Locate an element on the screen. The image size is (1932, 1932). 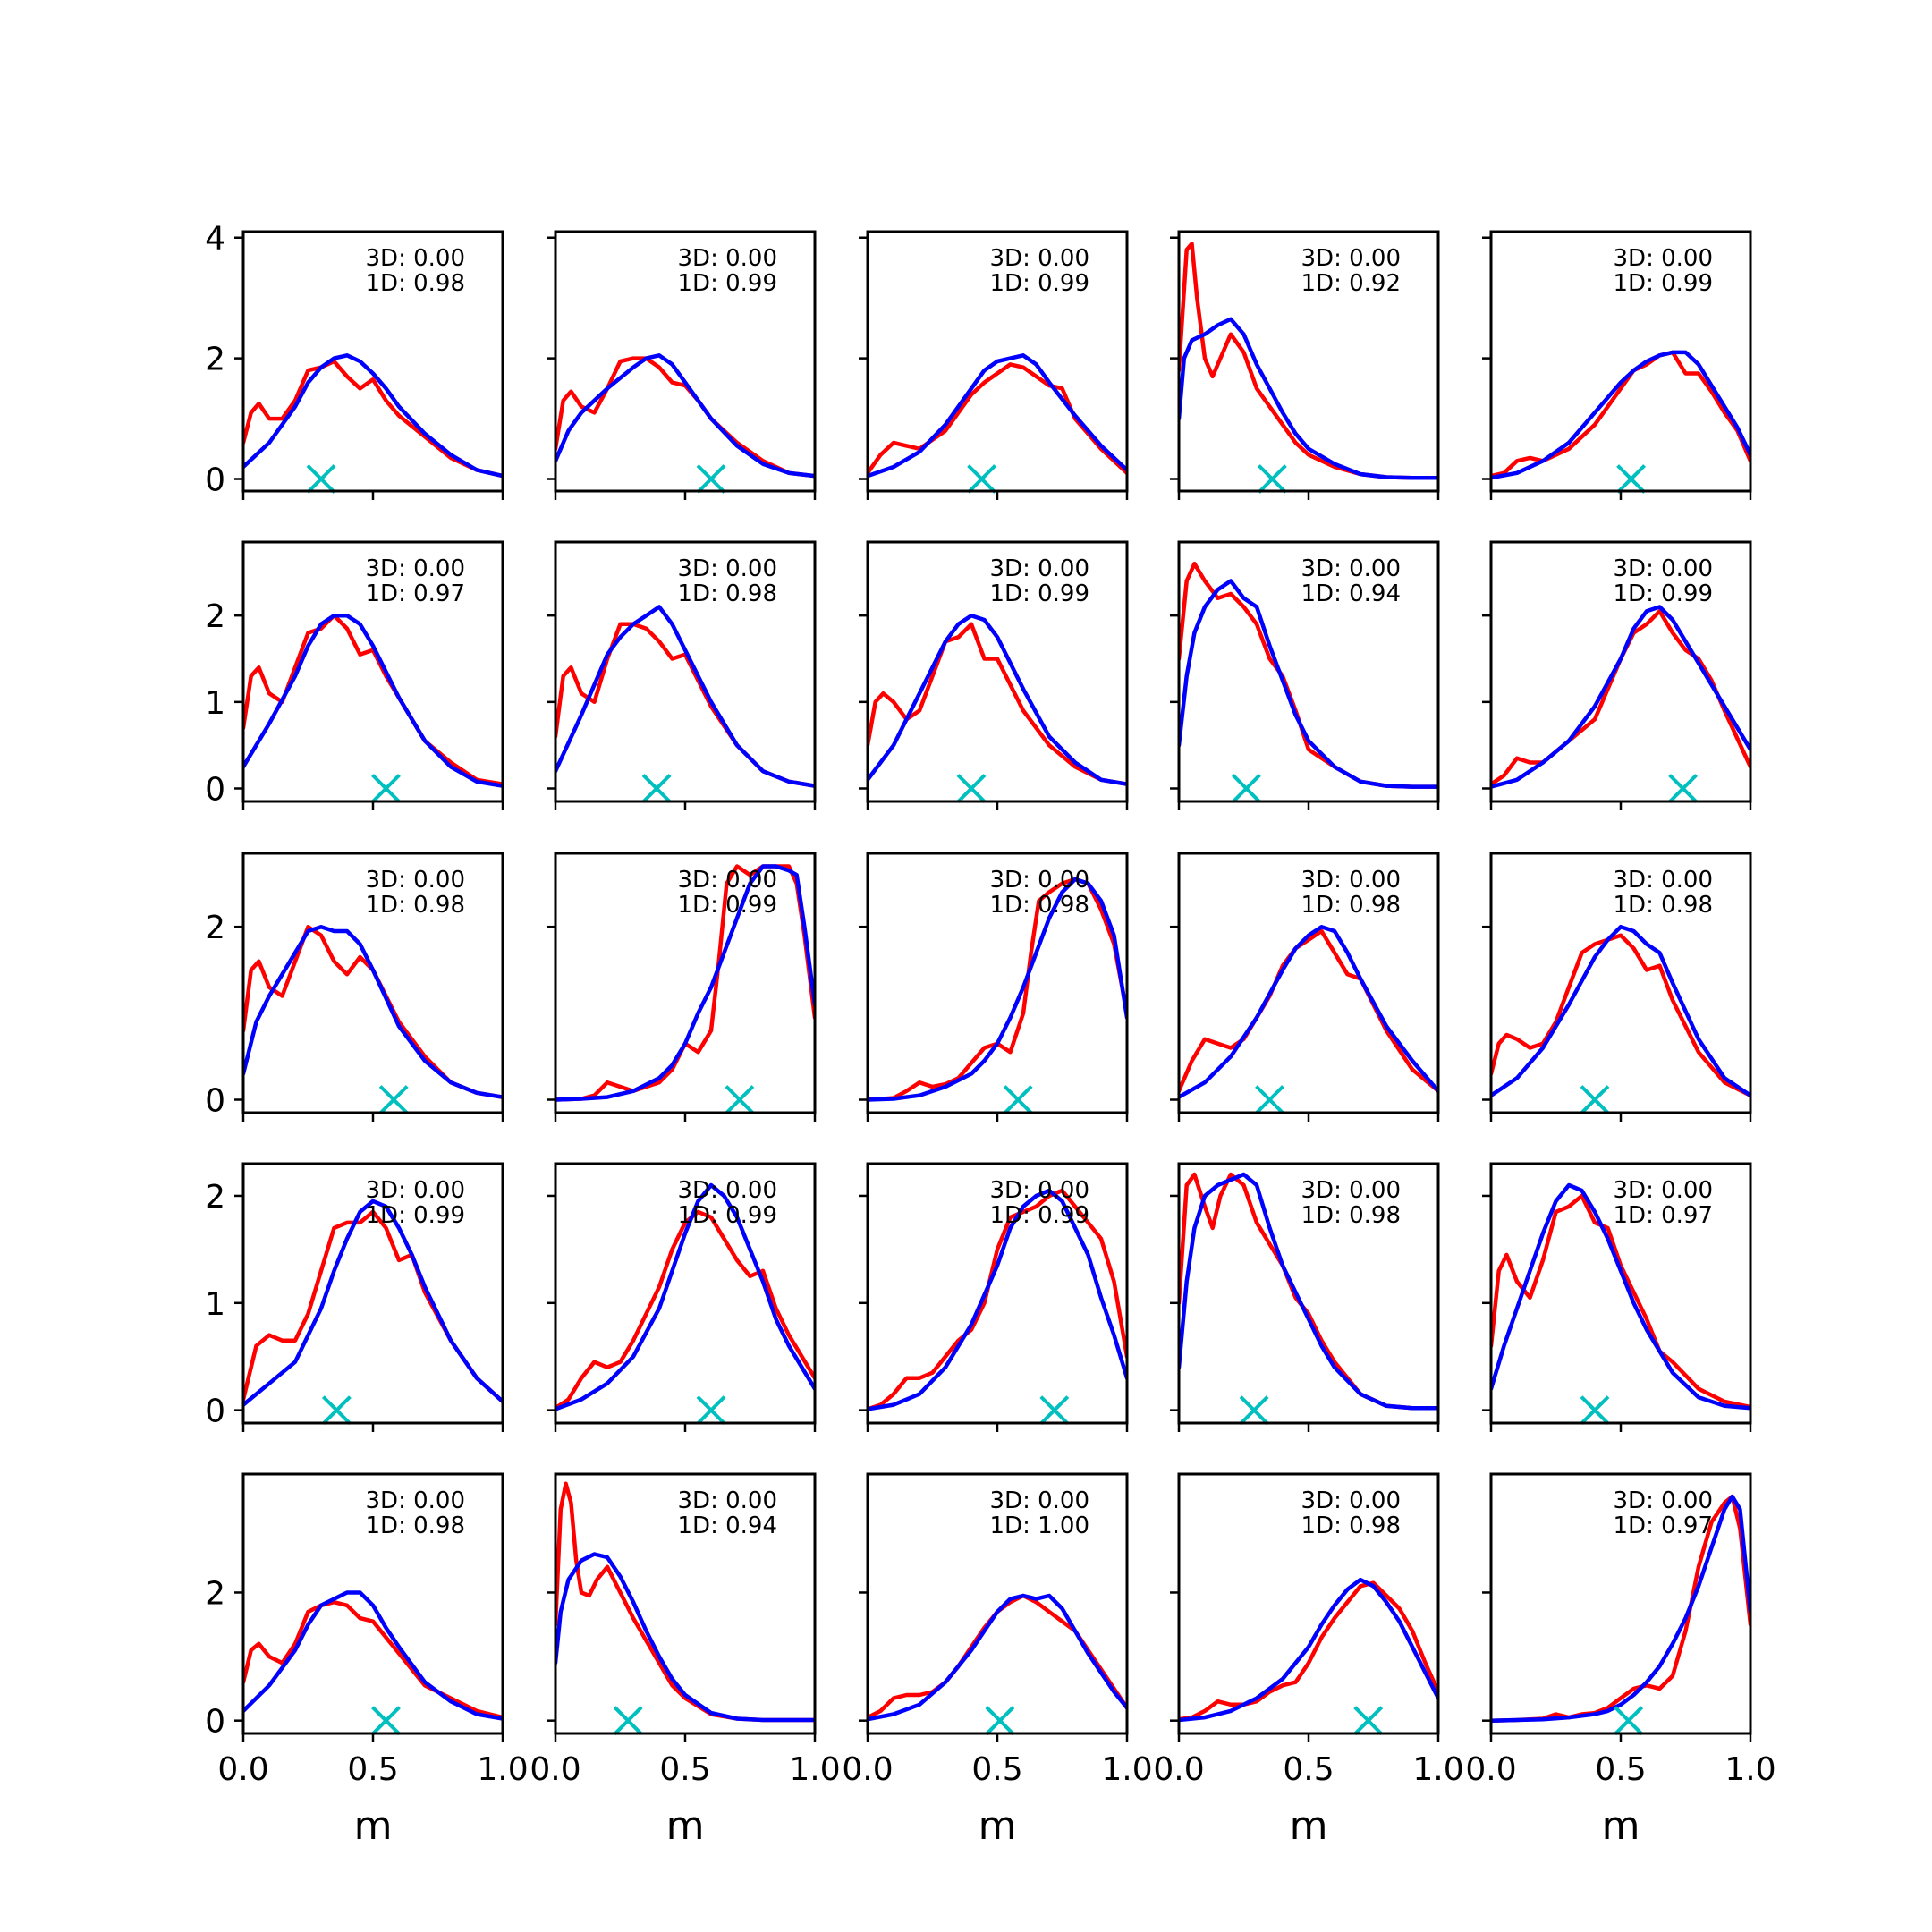
annotation-1d: 1D: 1.00 is located at coordinates (1039, 1526).